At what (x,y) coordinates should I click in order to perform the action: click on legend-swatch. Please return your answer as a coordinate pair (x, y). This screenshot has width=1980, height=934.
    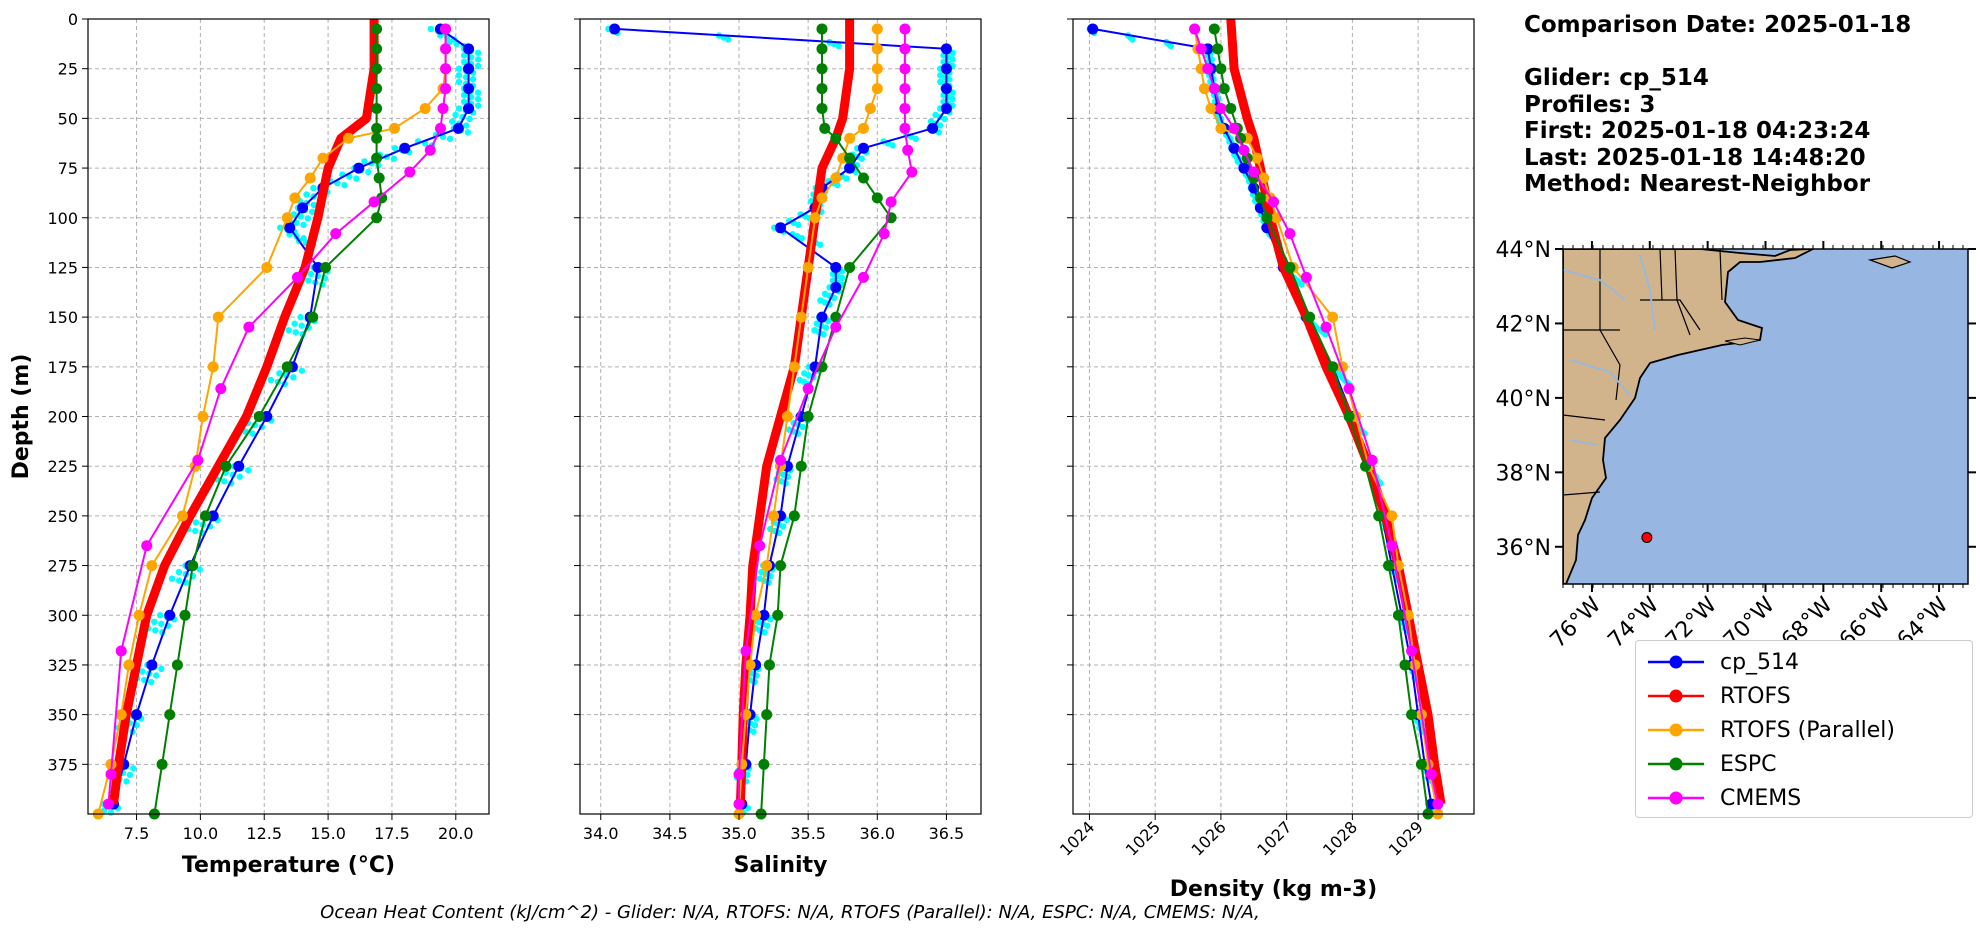
    Looking at the image, I should click on (1676, 730).